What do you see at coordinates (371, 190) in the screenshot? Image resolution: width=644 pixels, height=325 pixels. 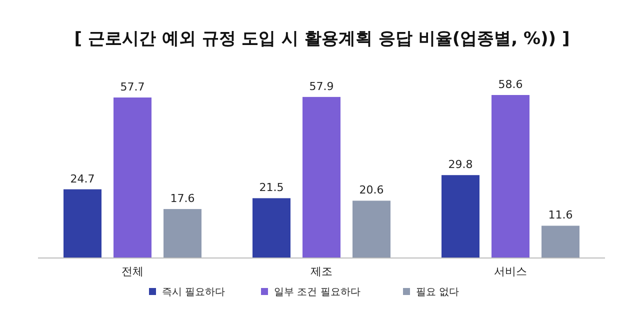 I see `data-label: 20.6` at bounding box center [371, 190].